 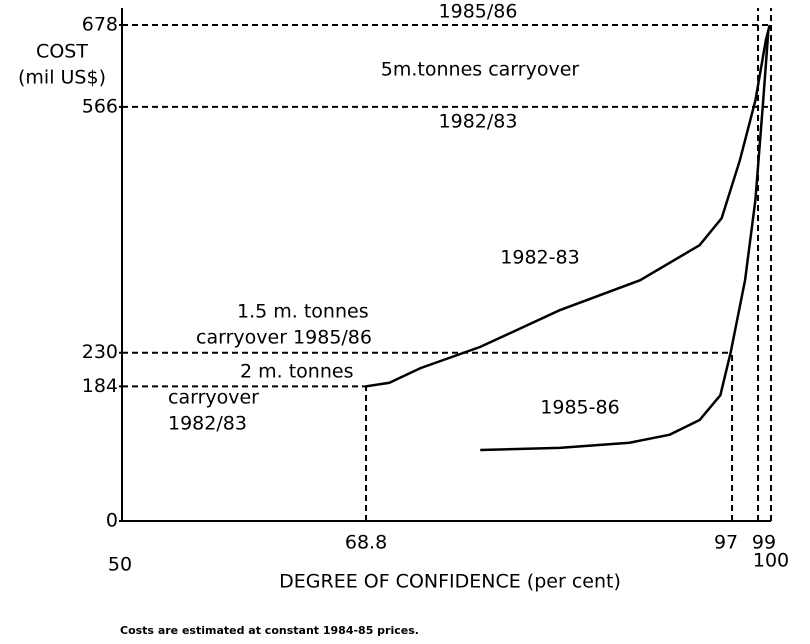 I want to click on y-axis-label: COST, so click(x=62, y=52).